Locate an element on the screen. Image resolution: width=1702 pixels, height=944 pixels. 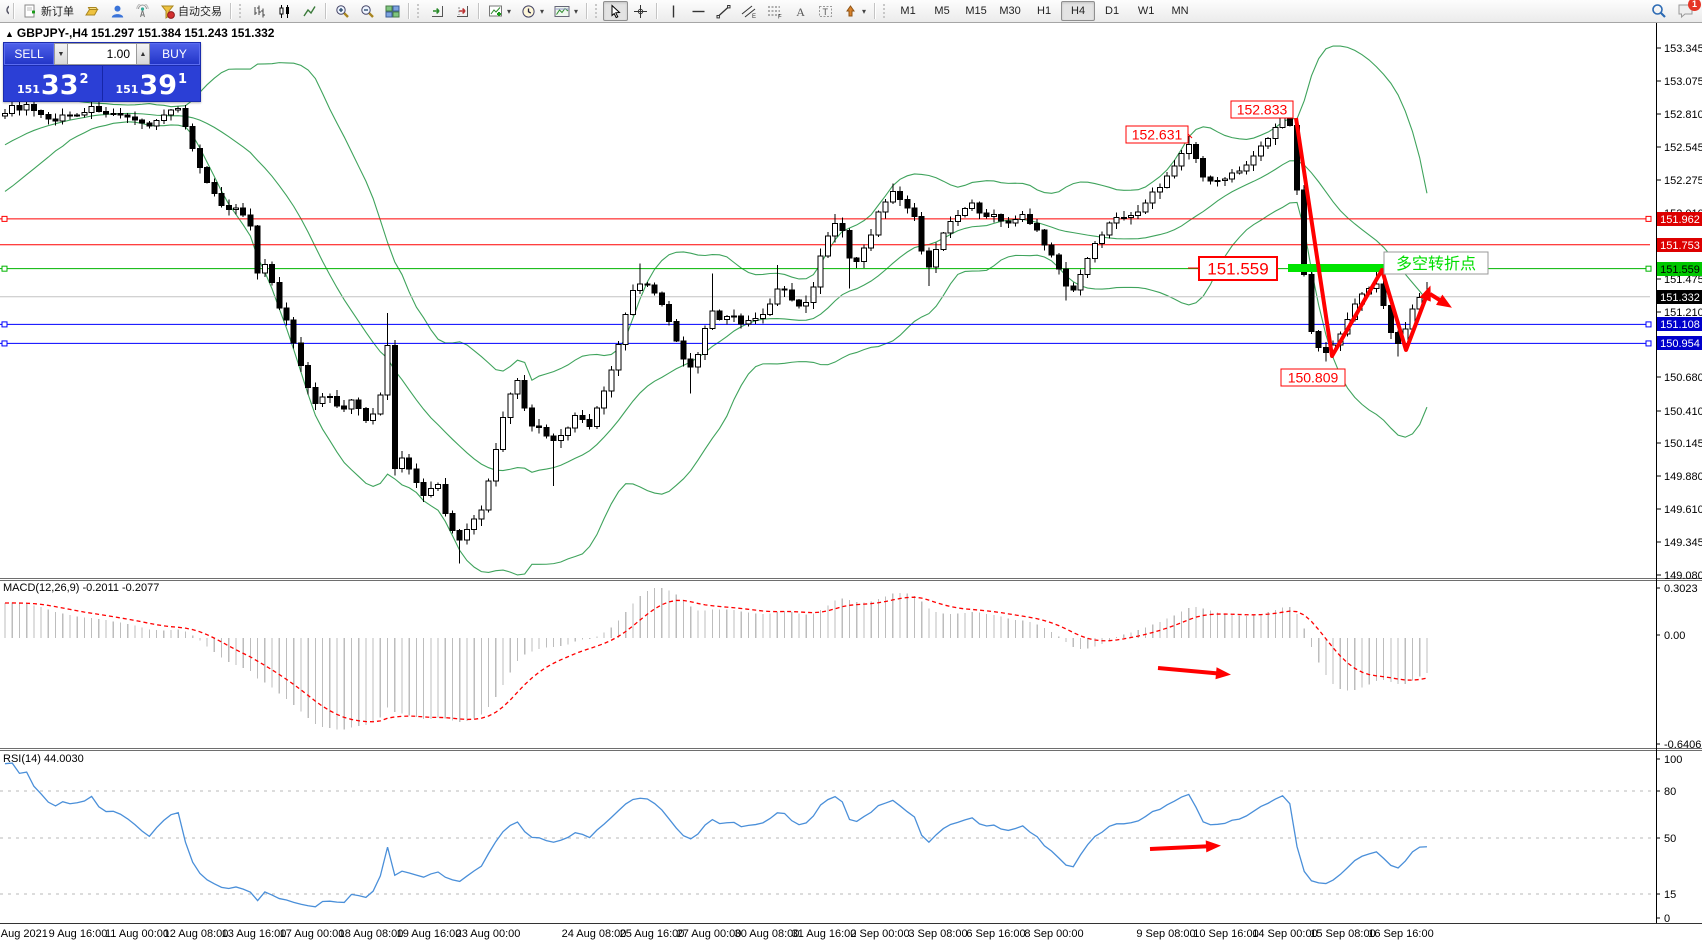
chart-shift-button is located at coordinates (462, 11).